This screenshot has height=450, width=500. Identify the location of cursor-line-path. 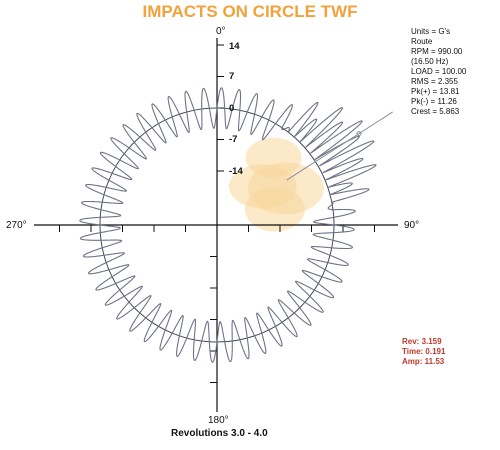
(339, 146).